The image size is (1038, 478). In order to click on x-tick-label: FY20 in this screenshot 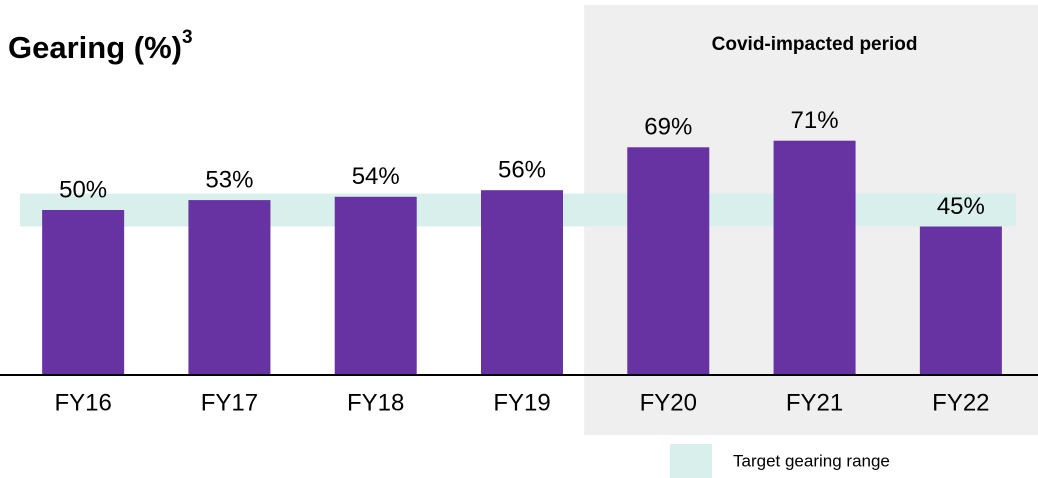, I will do `click(668, 402)`.